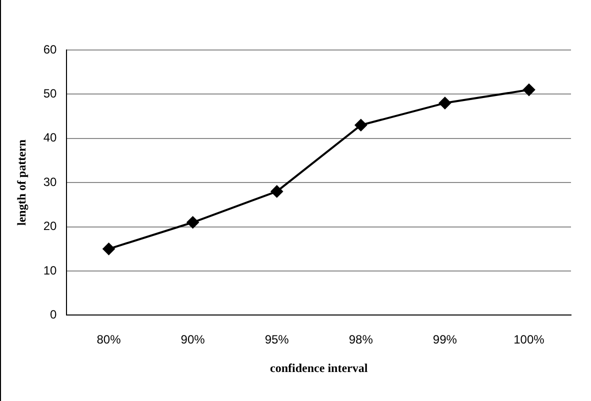  What do you see at coordinates (319, 367) in the screenshot?
I see `x-axis-title: confidence interval` at bounding box center [319, 367].